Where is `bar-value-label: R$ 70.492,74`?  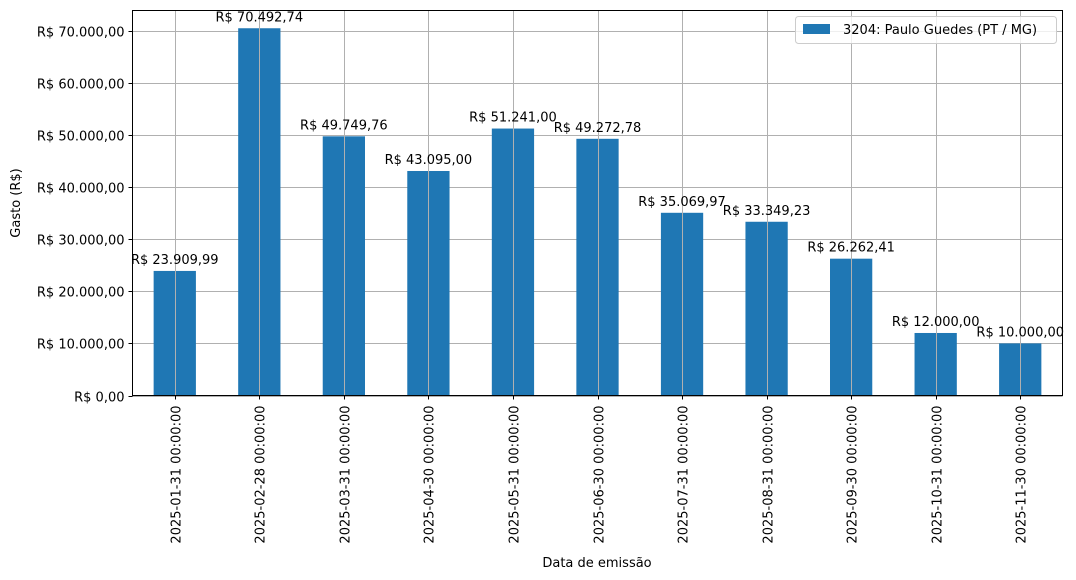 bar-value-label: R$ 70.492,74 is located at coordinates (260, 17).